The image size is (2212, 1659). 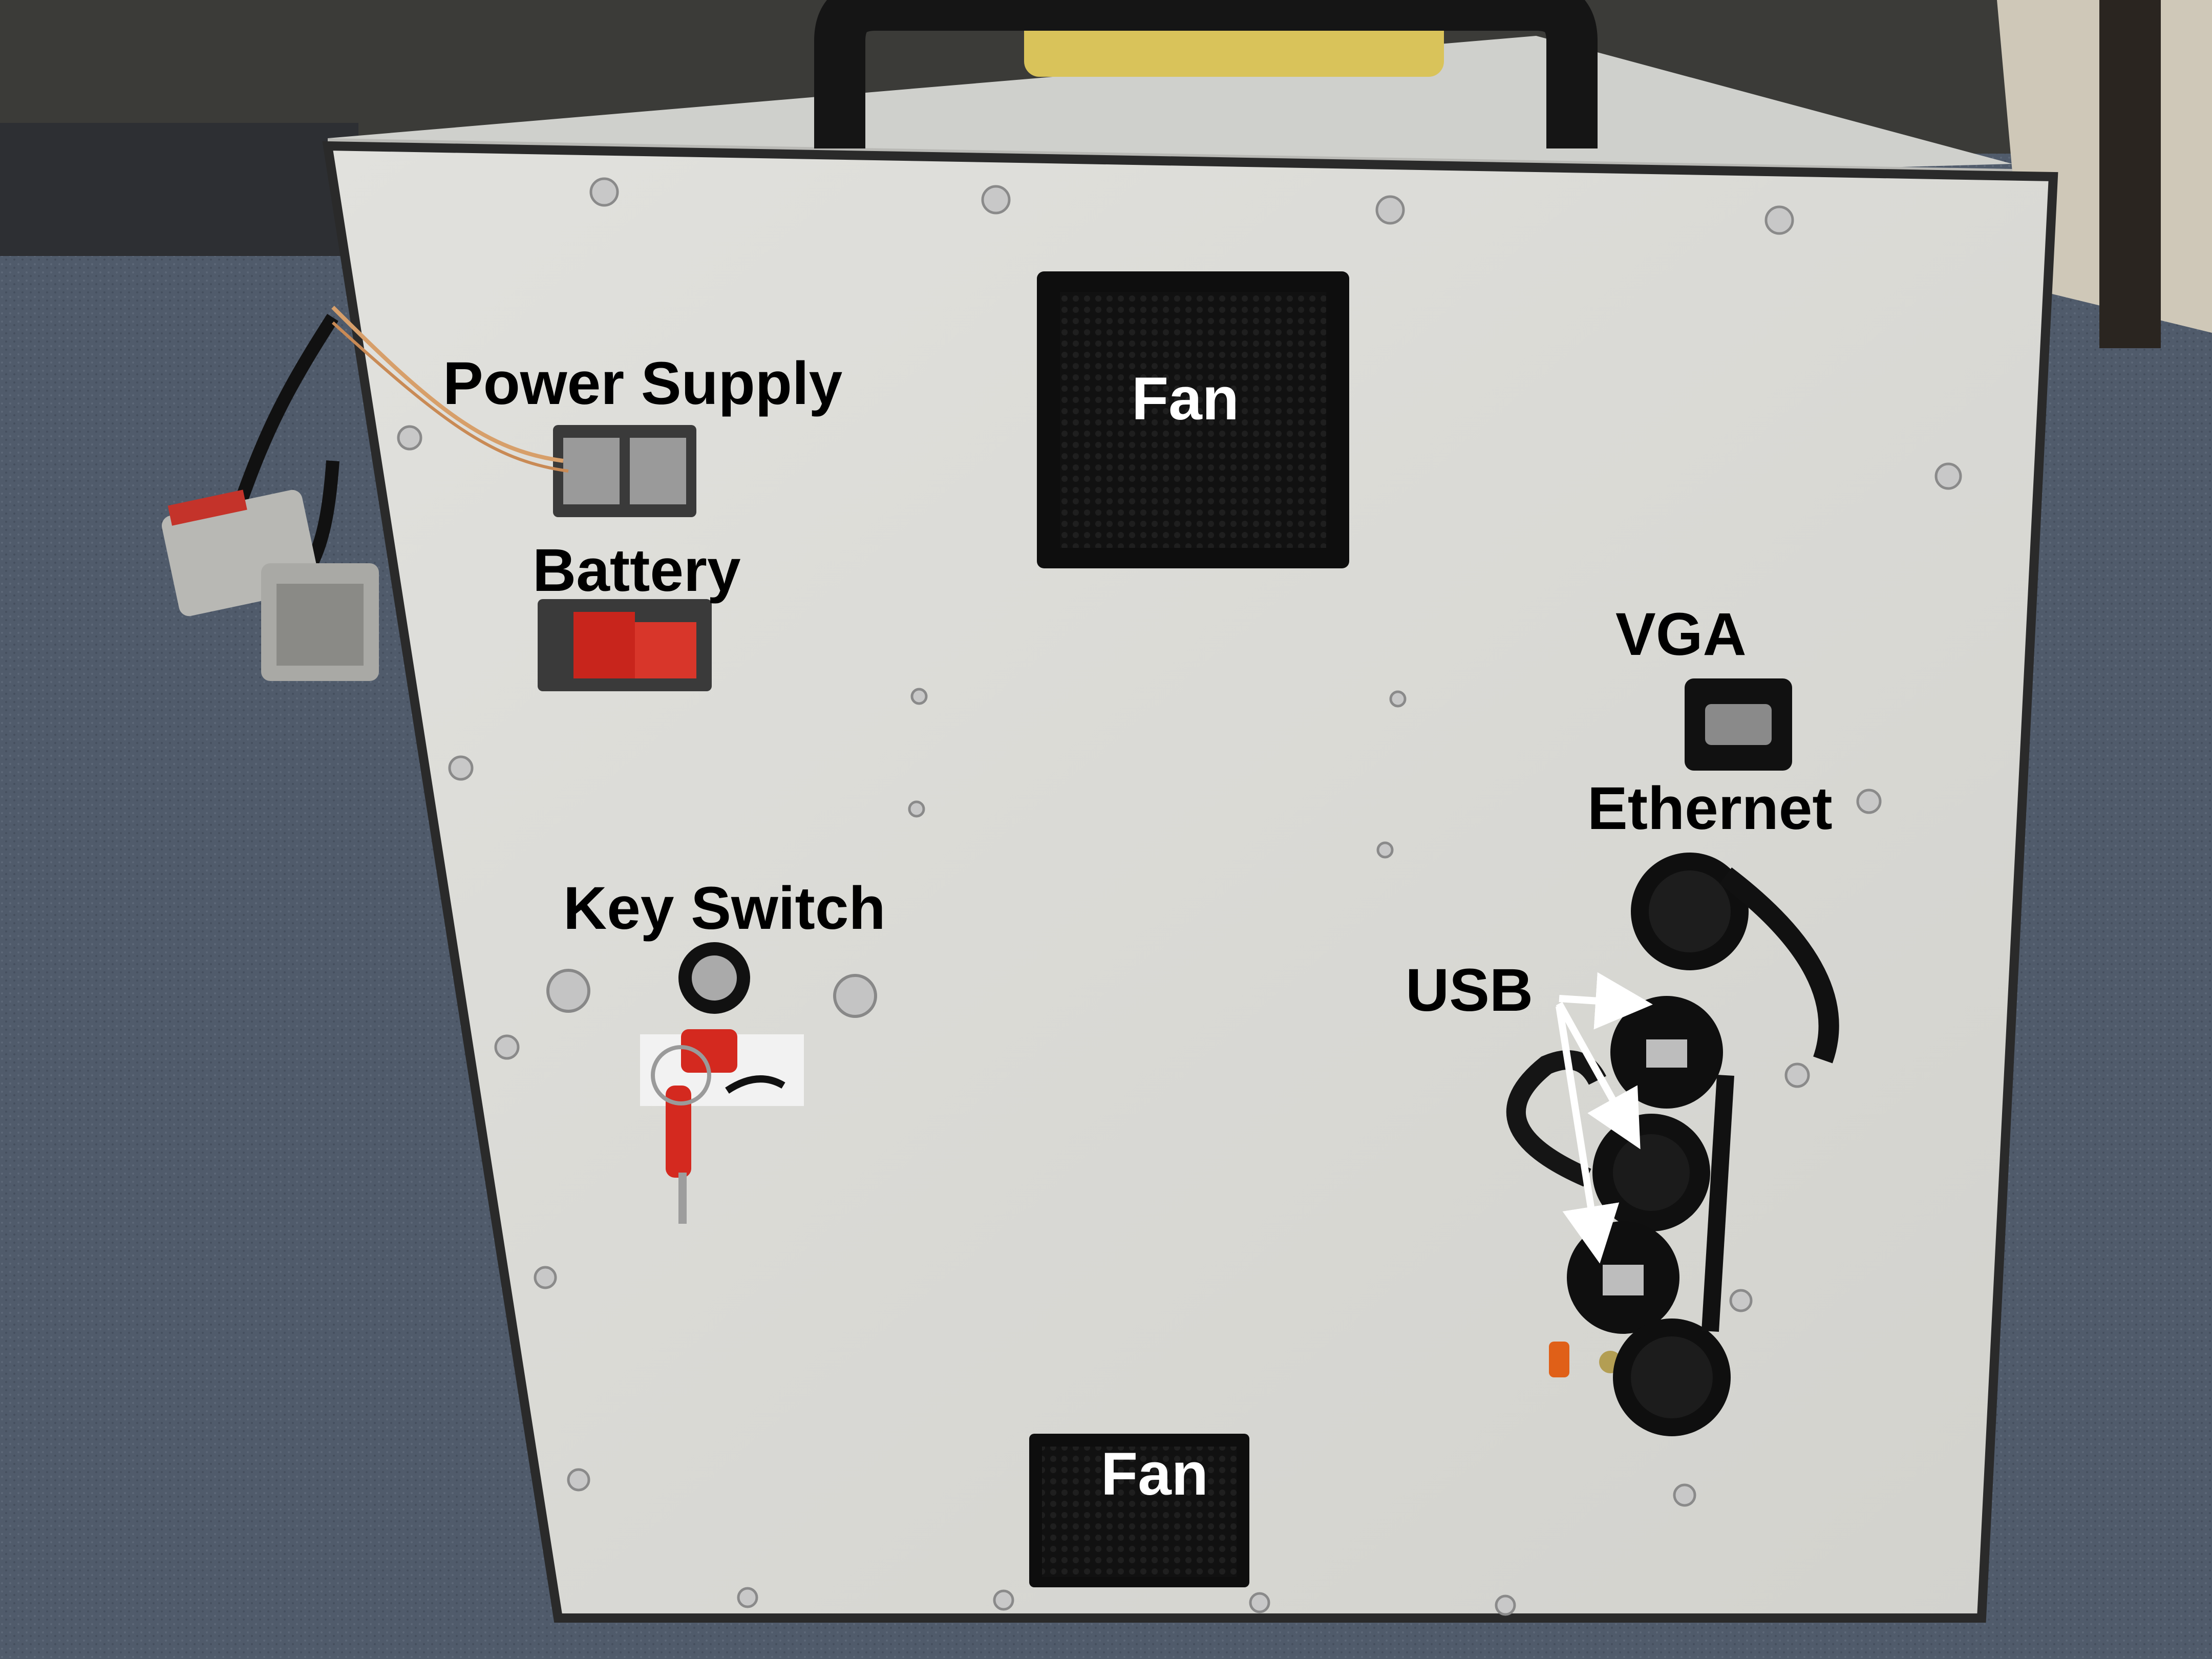 I want to click on cable, so click(x=286, y=409).